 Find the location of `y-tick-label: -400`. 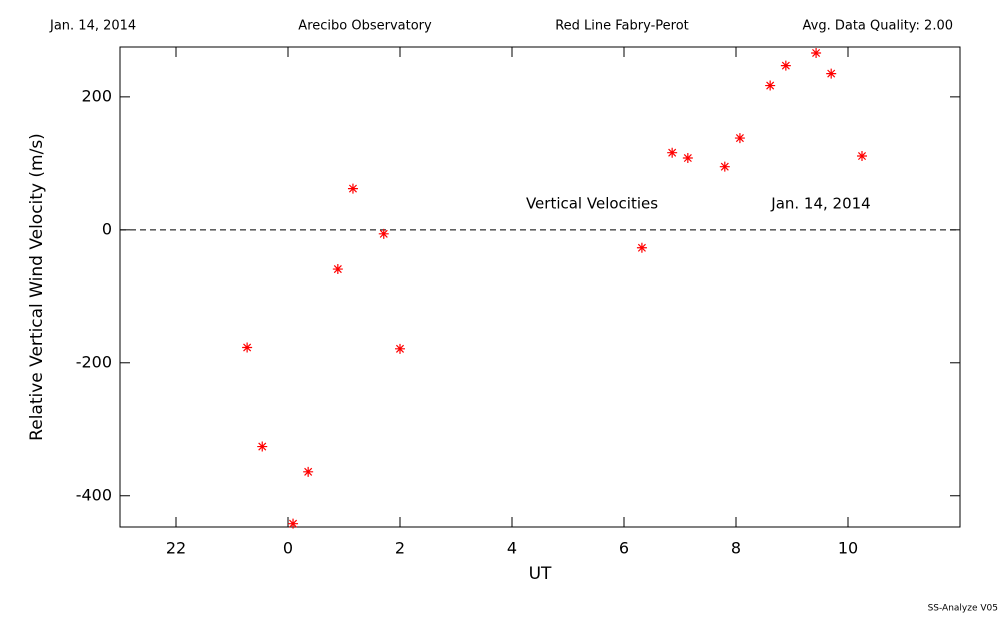

y-tick-label: -400 is located at coordinates (94, 494).